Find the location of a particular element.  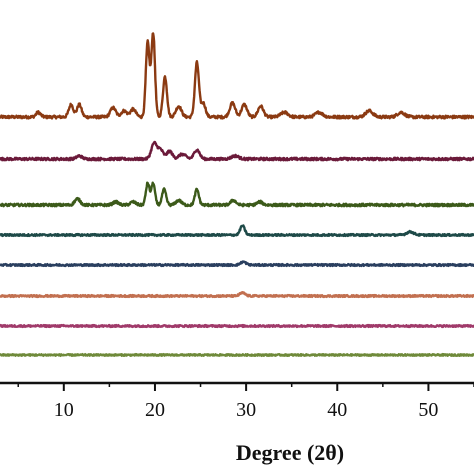

tick-layer: 10 20 30 40 50 is located at coordinates (245, 402).